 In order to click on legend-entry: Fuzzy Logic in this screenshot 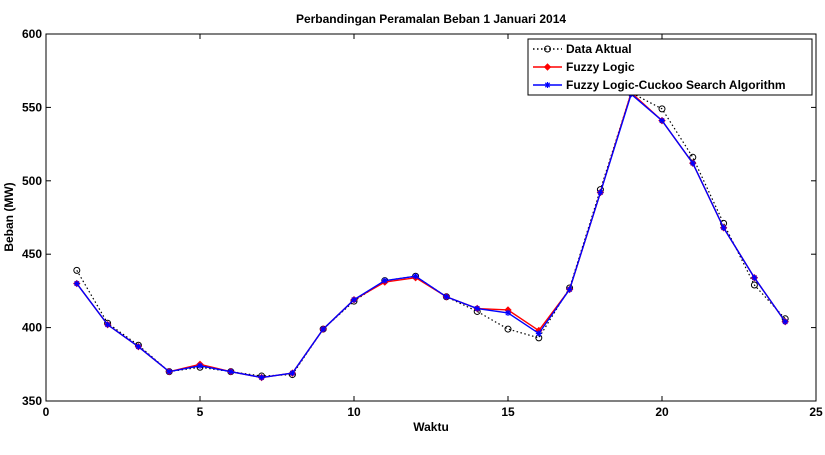, I will do `click(584, 67)`.